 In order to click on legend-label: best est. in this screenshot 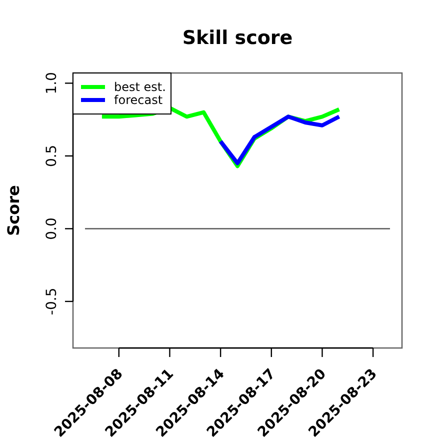, I will do `click(140, 87)`.